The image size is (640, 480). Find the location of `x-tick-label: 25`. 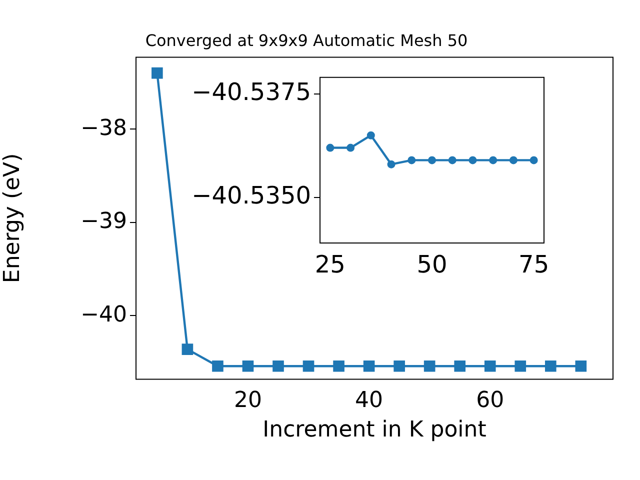

x-tick-label: 25 is located at coordinates (330, 264).